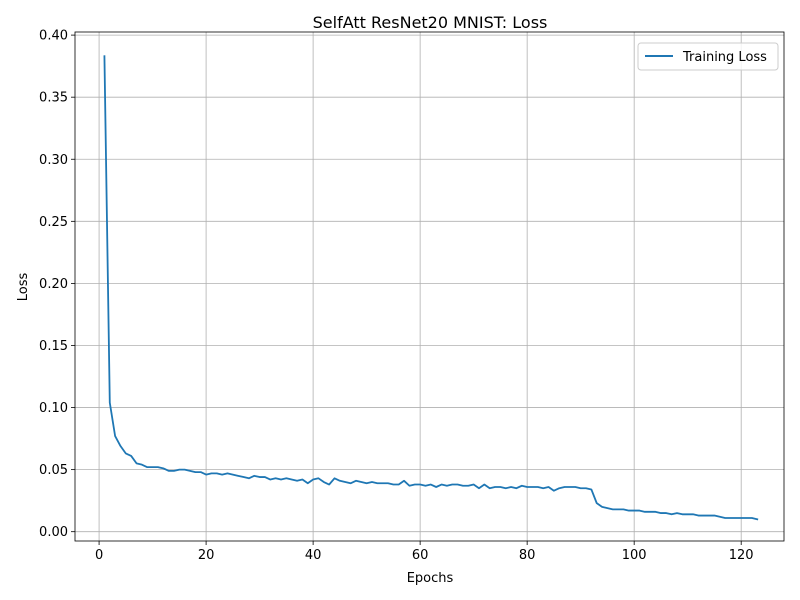 The width and height of the screenshot is (800, 600). What do you see at coordinates (53, 470) in the screenshot?
I see `y-tick-label: 0.05` at bounding box center [53, 470].